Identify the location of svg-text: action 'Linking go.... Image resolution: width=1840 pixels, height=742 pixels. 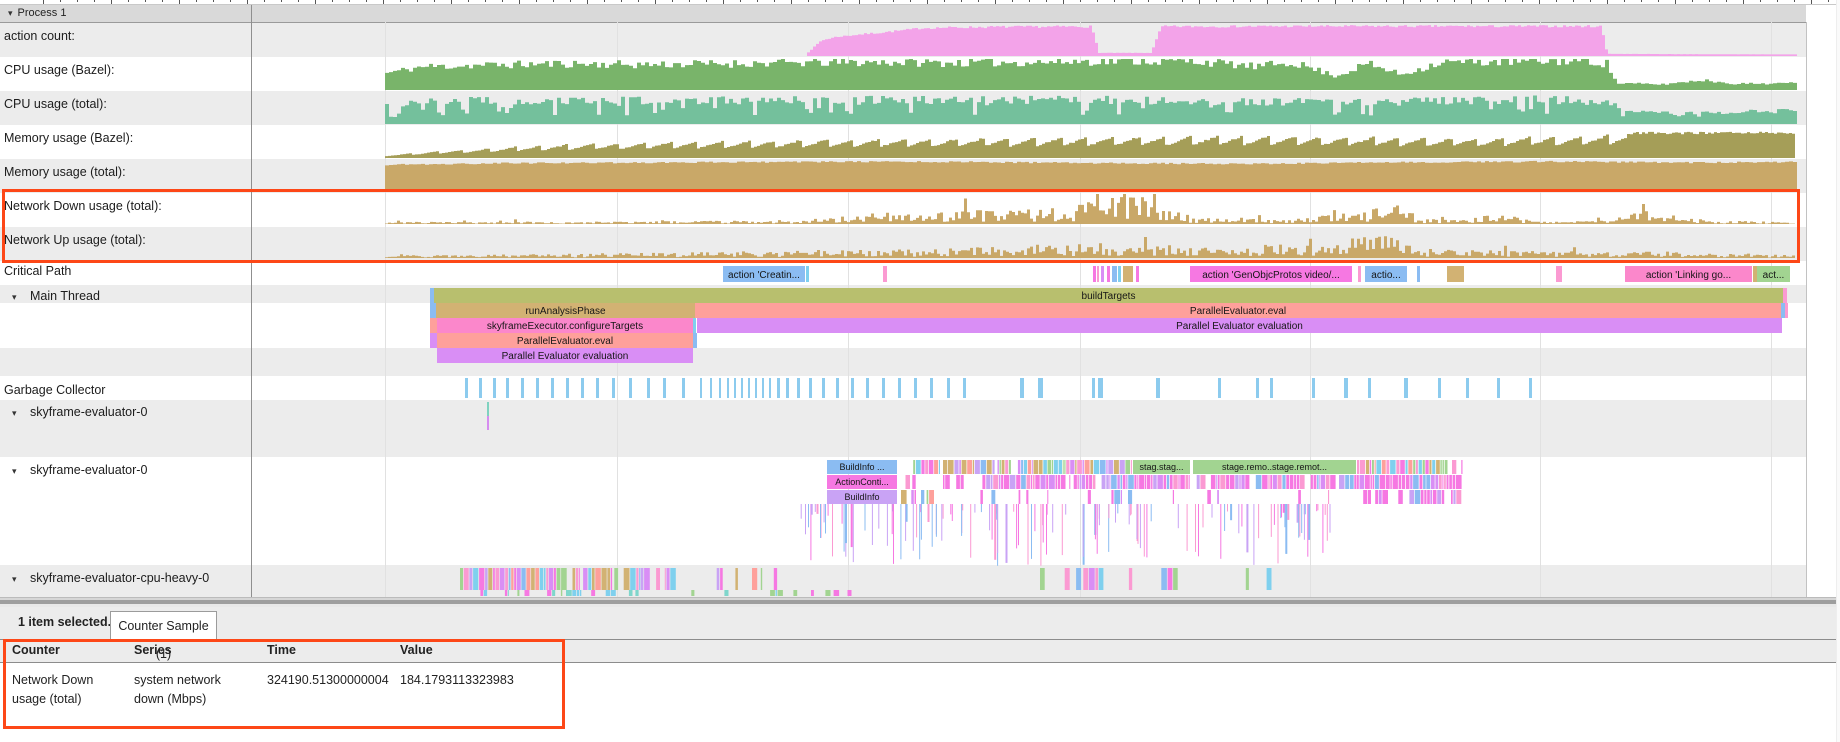
(1688, 275).